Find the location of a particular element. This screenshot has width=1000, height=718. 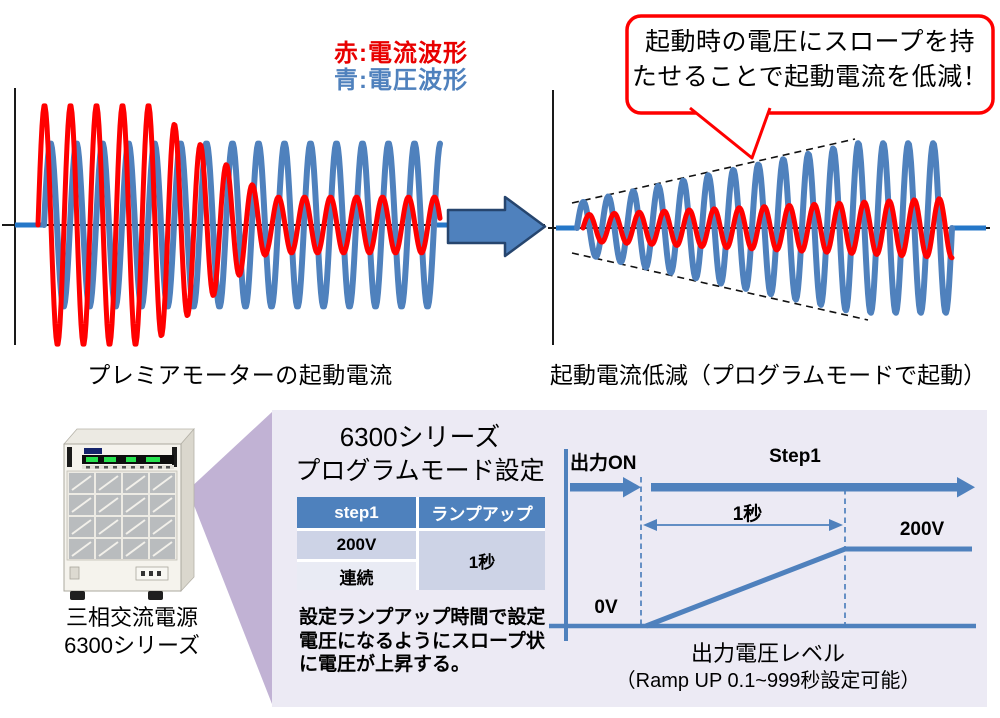

timing-caption-line2: （Ramp UP 0.1~999秒設定可能） is located at coordinates (768, 681).